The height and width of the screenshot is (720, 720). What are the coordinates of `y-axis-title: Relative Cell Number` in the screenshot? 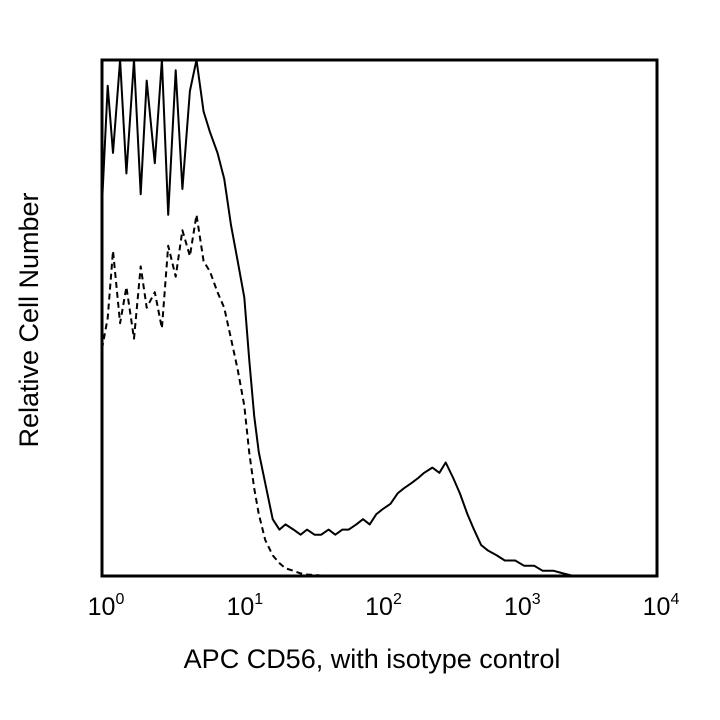 It's located at (29, 319).